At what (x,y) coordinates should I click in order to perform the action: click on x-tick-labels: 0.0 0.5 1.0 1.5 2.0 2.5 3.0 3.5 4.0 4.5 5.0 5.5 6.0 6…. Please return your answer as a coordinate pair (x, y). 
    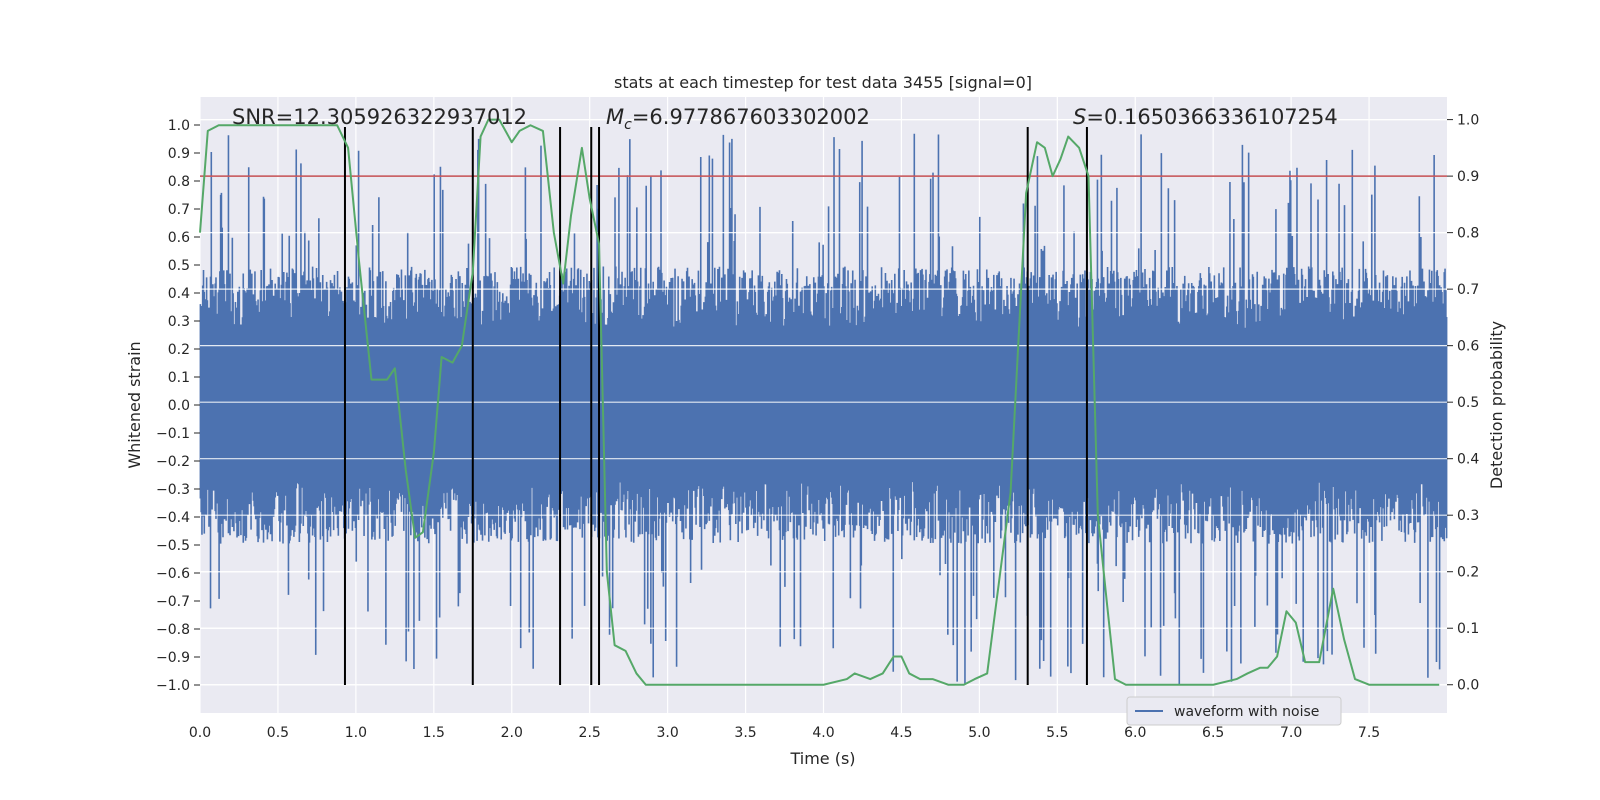
    Looking at the image, I should click on (784, 733).